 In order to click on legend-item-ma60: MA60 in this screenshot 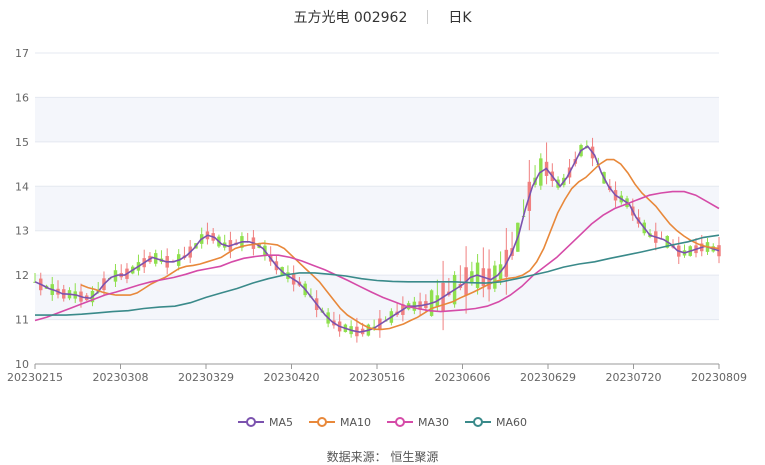, I will do `click(496, 422)`.